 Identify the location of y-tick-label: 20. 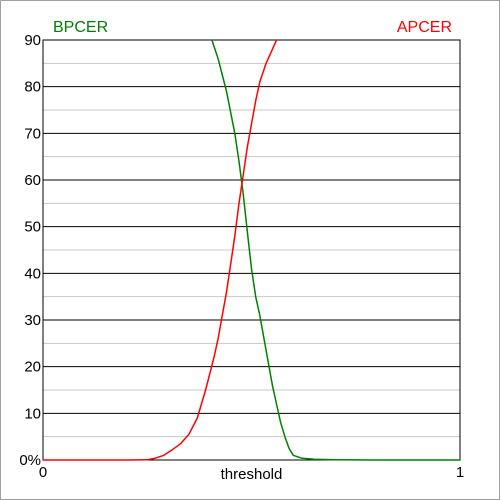
(32, 367).